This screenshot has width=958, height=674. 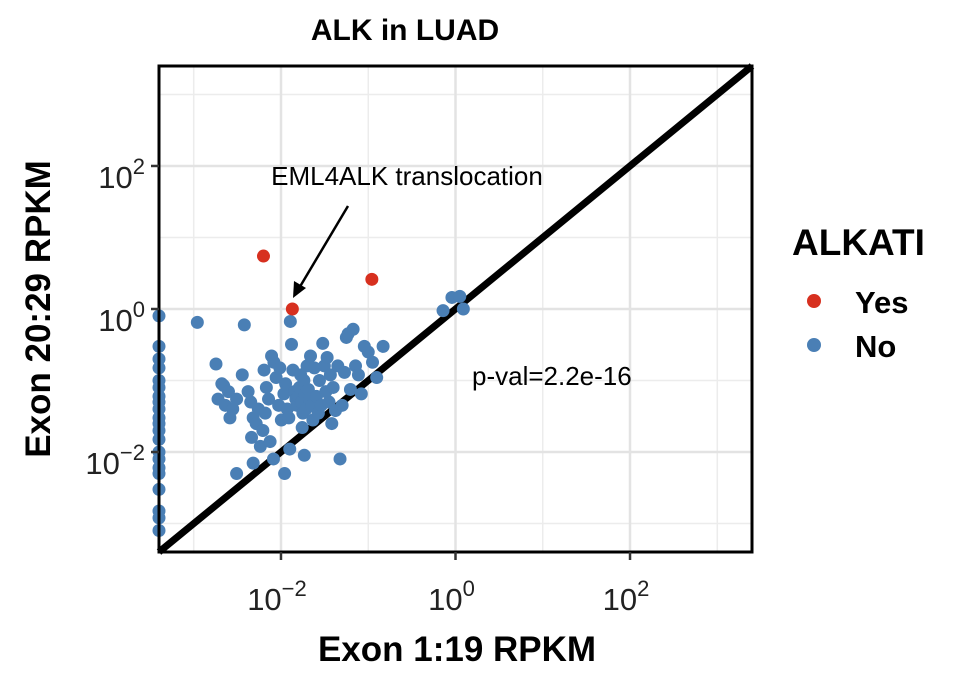 I want to click on x-tick-label: 10⁰, so click(x=451, y=596).